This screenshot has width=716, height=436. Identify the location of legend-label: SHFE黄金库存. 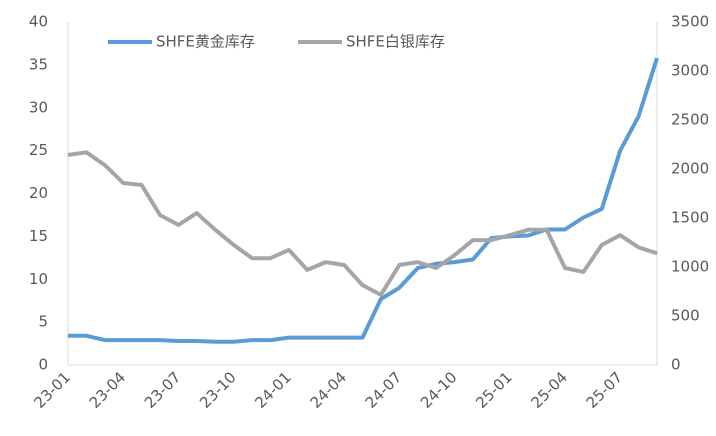
(205, 42).